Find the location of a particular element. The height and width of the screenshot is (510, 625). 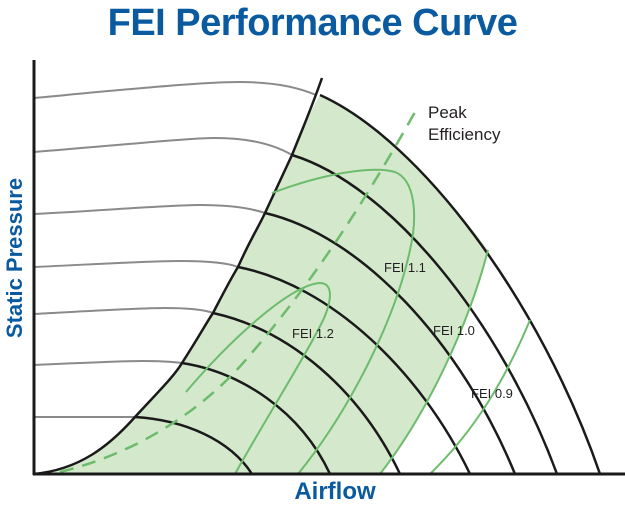

fei-1.0-contour is located at coordinates (434, 362).